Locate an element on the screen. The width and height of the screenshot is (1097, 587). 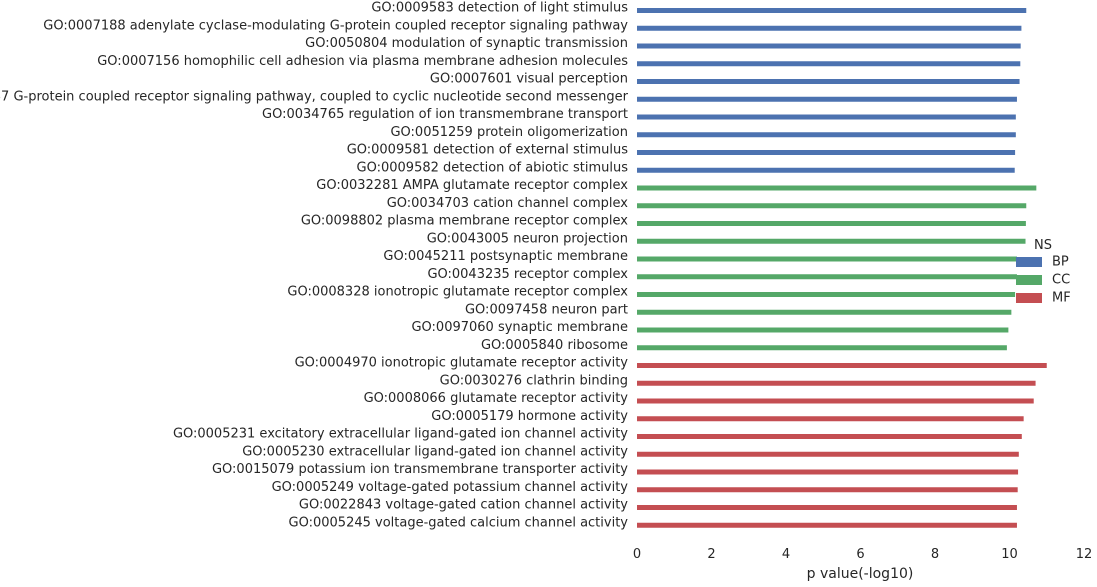
legend-label-cc: CC is located at coordinates (1061, 280).